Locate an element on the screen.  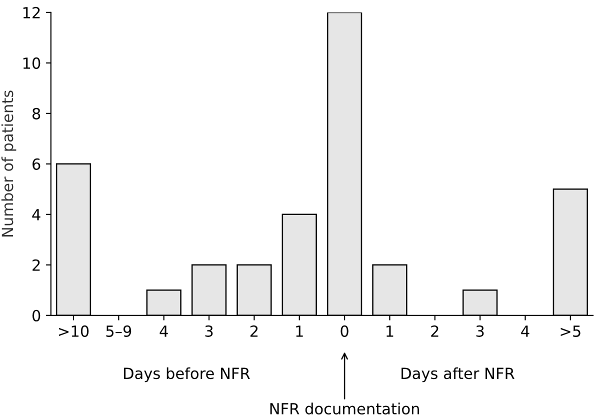
y-tick-label: 8 is located at coordinates (36, 114).